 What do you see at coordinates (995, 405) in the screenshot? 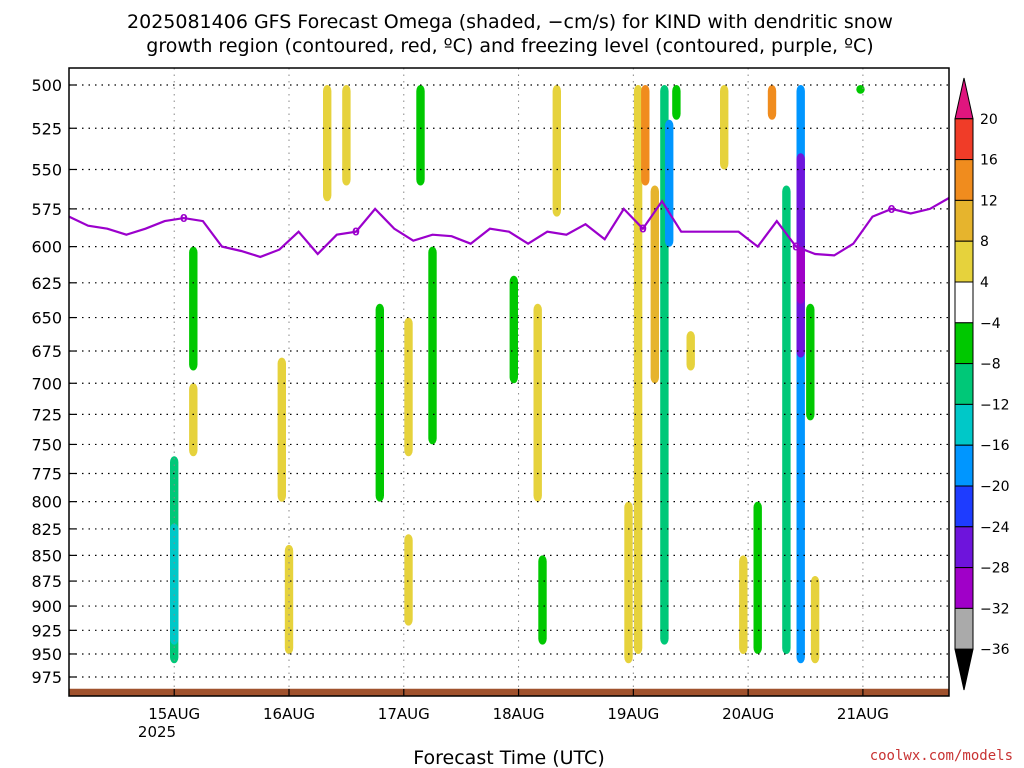
I see `colorbar-label: −12` at bounding box center [995, 405].